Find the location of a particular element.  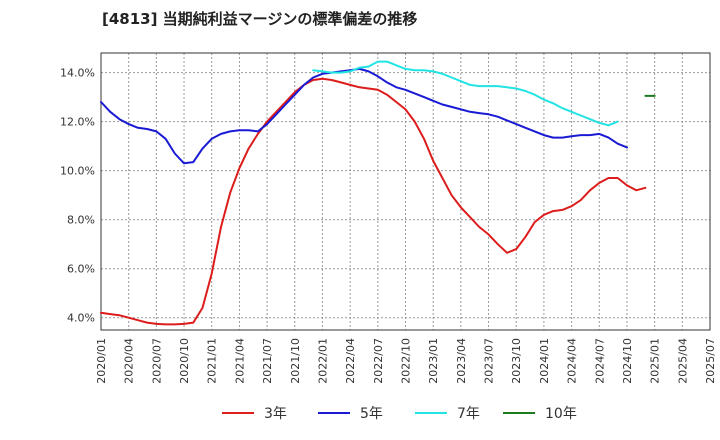

x-tick-label: 2023/07 is located at coordinates (489, 361).